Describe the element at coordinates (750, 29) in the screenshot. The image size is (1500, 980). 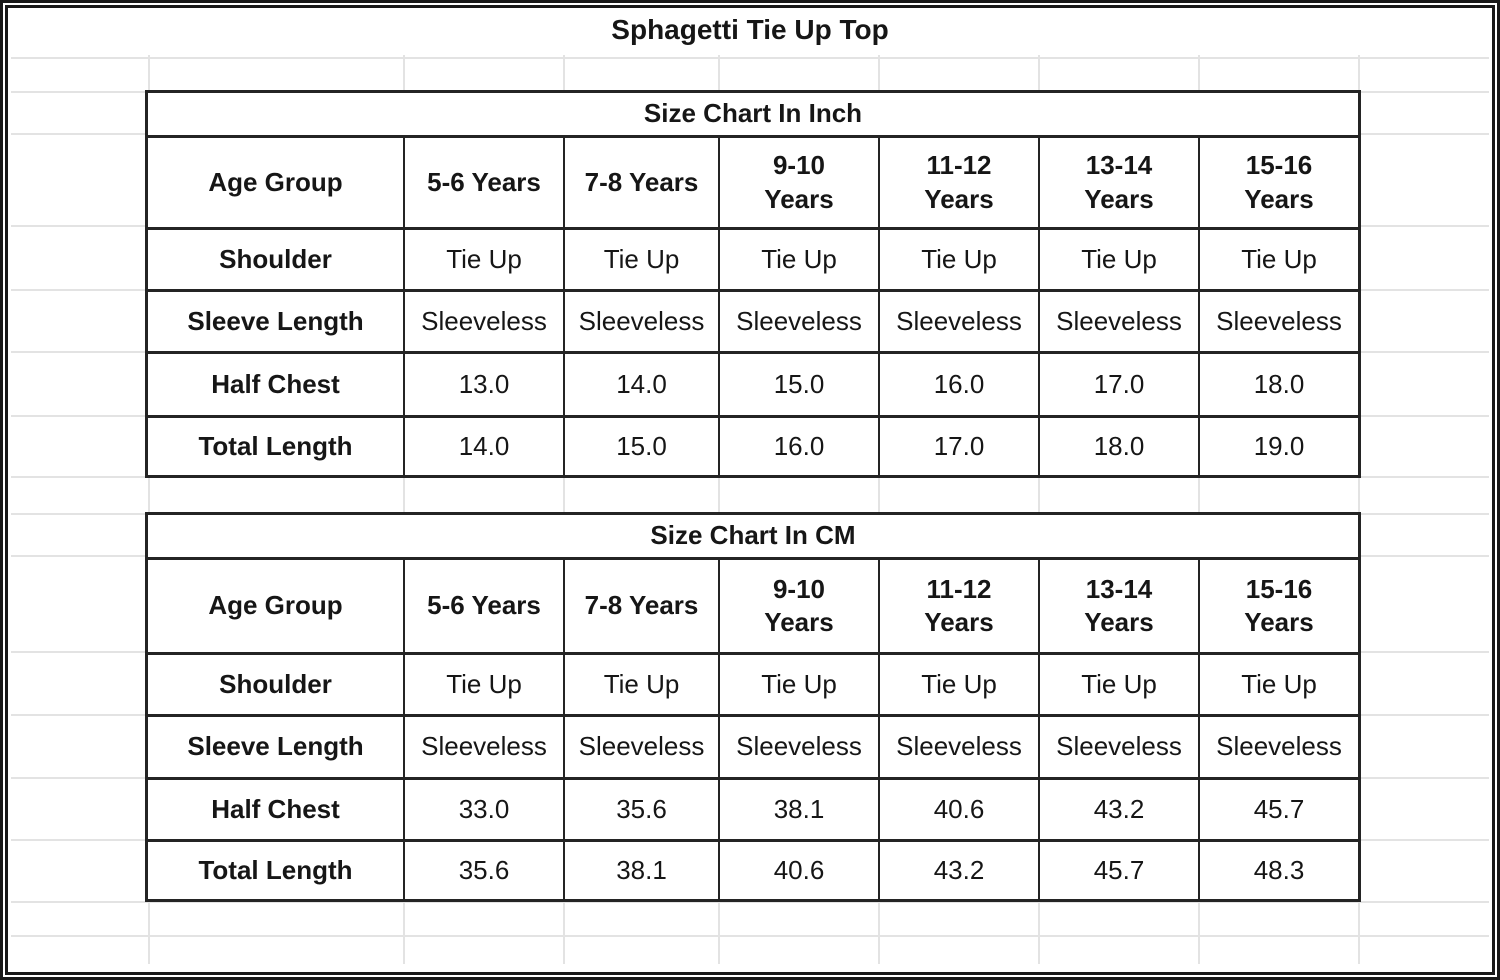
I see `page-title: Sphagetti Tie Up Top` at that location.